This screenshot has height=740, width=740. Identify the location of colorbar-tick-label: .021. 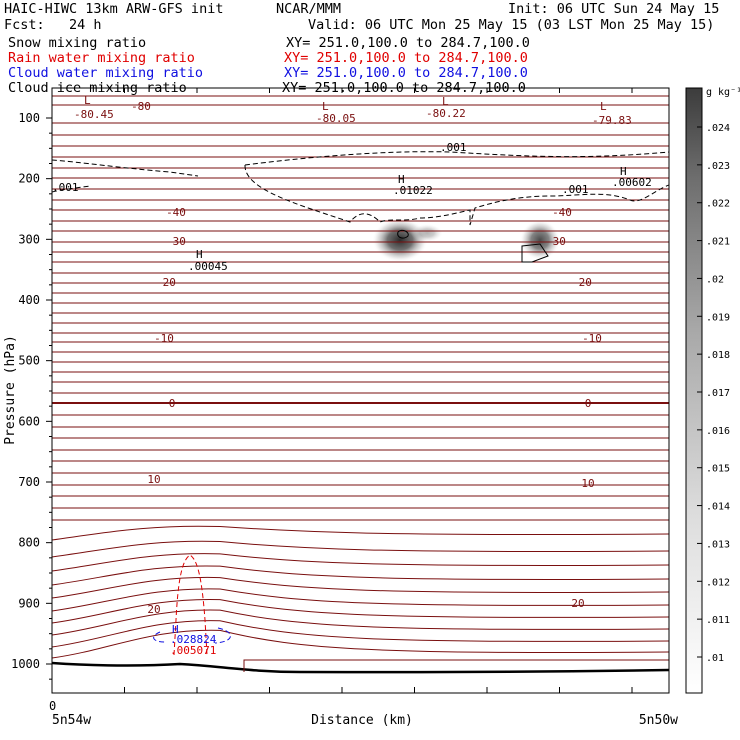
(718, 242).